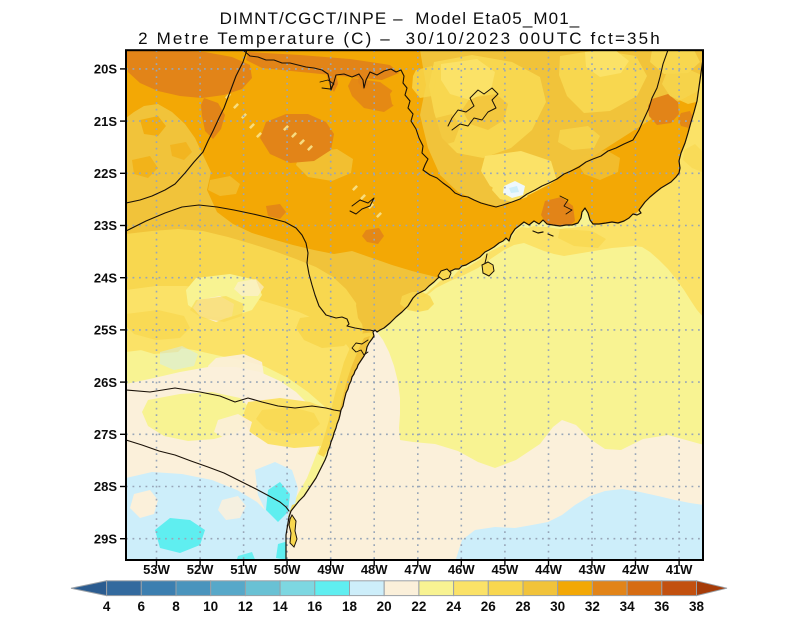 The image size is (800, 618). I want to click on svg-text: 16, so click(315, 606).